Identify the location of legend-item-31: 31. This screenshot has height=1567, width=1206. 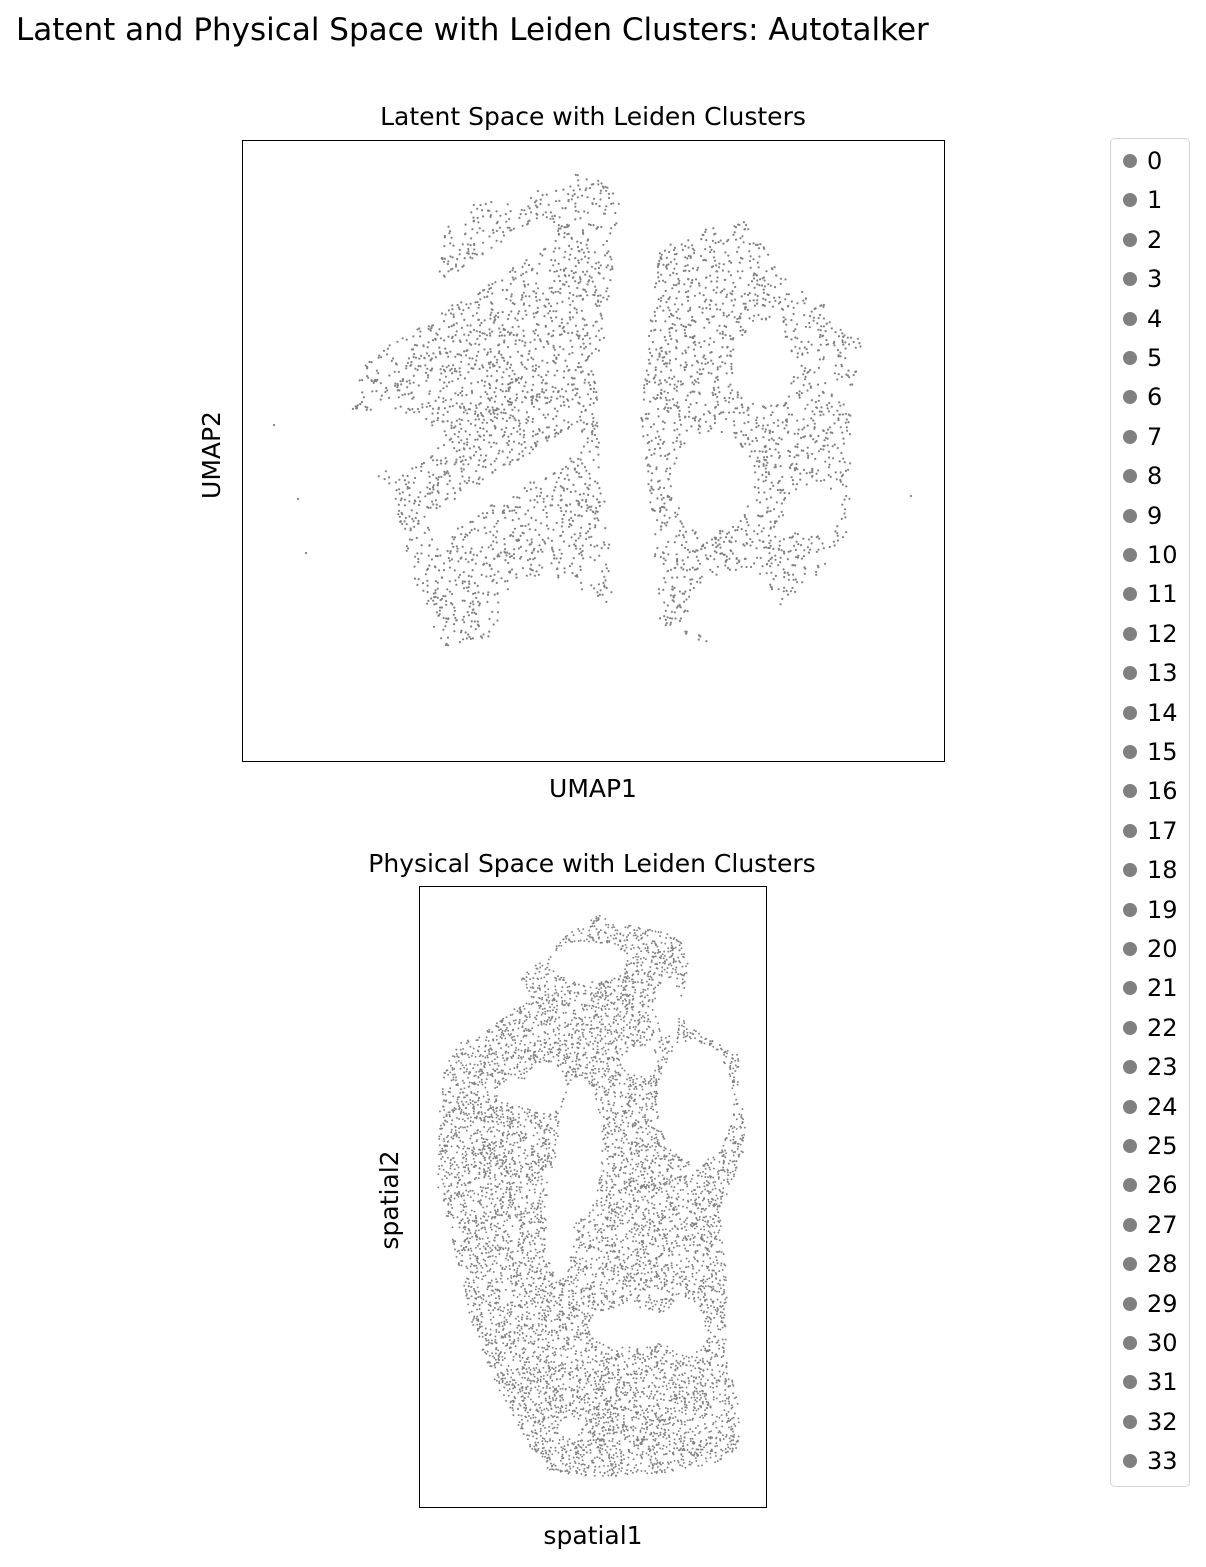
(1150, 1382).